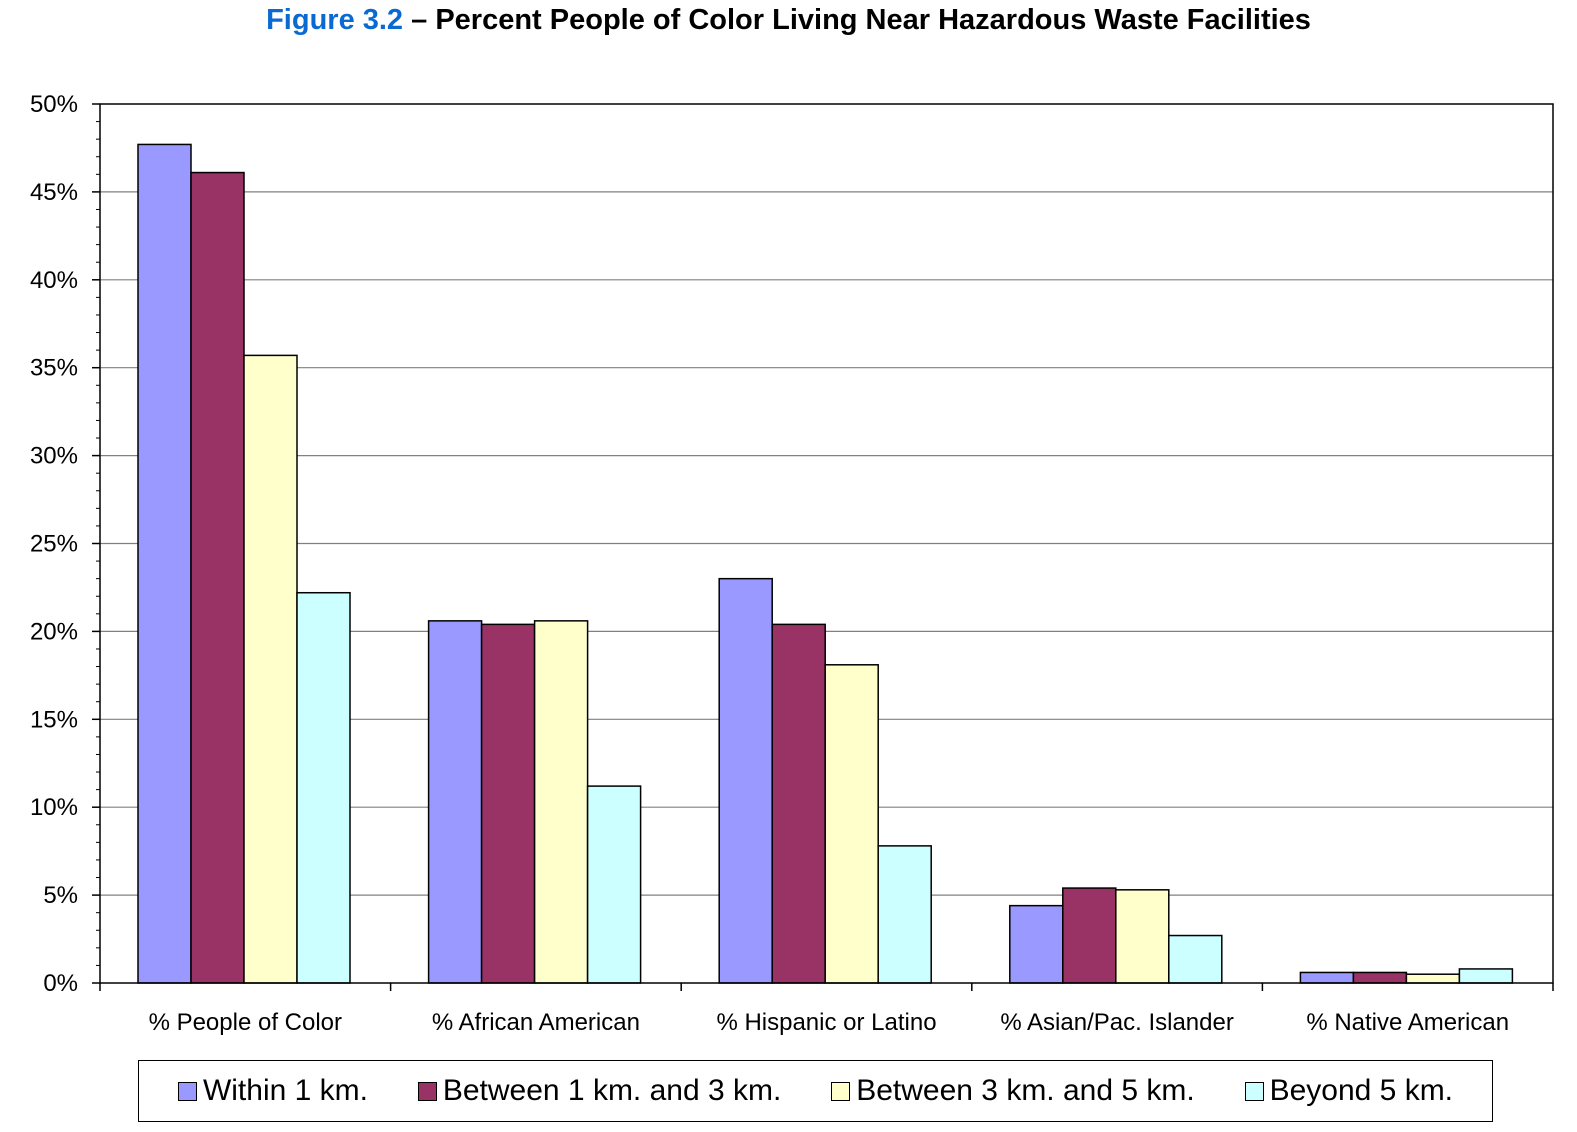 This screenshot has width=1577, height=1132. I want to click on figure-label: Figure 3.2, so click(335, 20).